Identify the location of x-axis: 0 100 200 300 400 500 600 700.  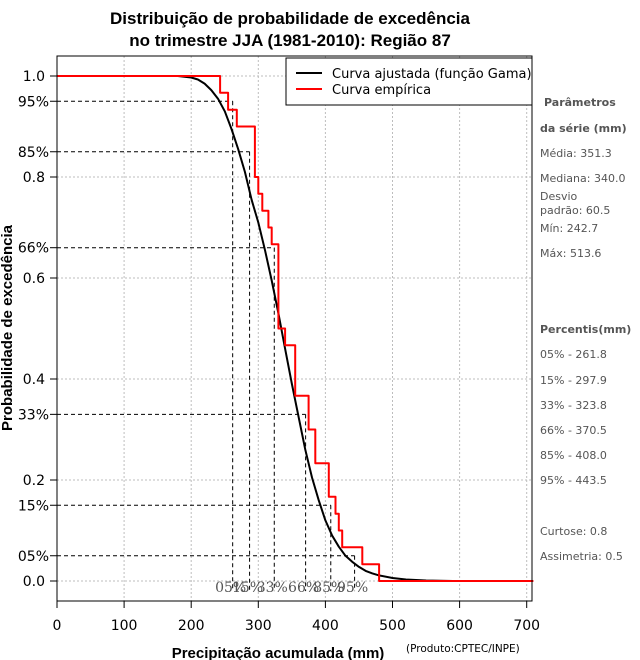
(296, 617).